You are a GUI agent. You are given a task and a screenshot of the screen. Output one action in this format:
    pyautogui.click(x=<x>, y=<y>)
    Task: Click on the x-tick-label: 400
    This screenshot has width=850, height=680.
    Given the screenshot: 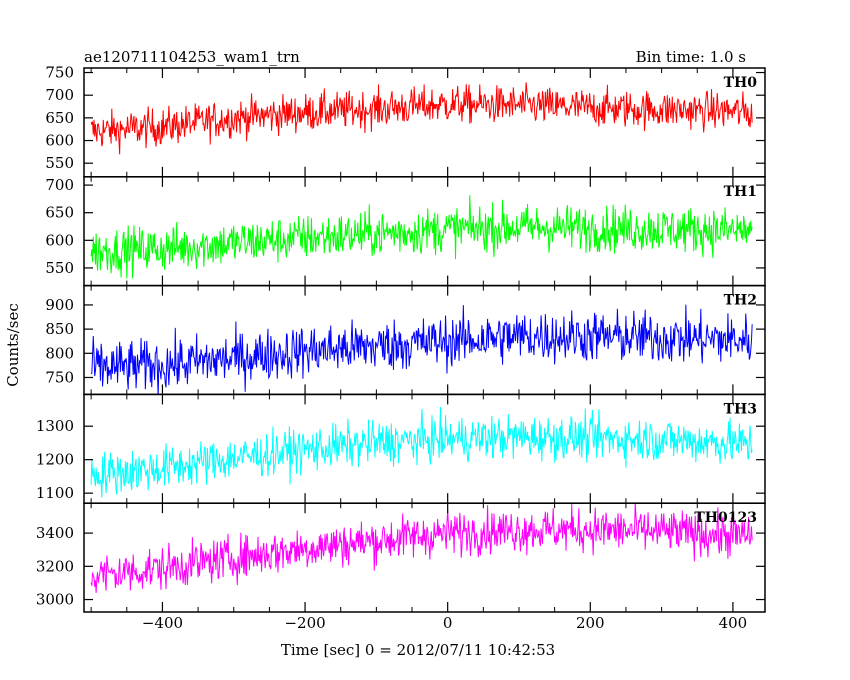 What is the action you would take?
    pyautogui.click(x=733, y=623)
    